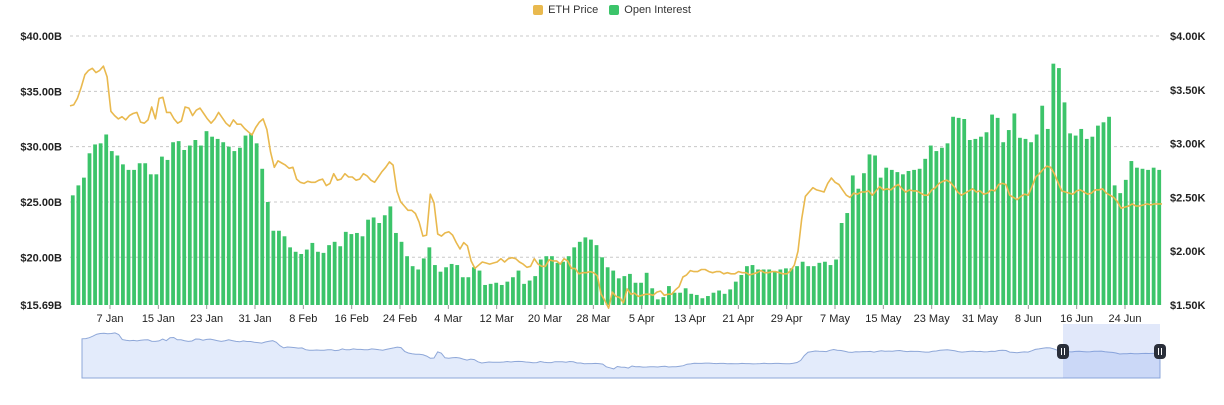 Image resolution: width=1224 pixels, height=405 pixels. I want to click on legend-item-open-interest: Open Interest, so click(650, 10).